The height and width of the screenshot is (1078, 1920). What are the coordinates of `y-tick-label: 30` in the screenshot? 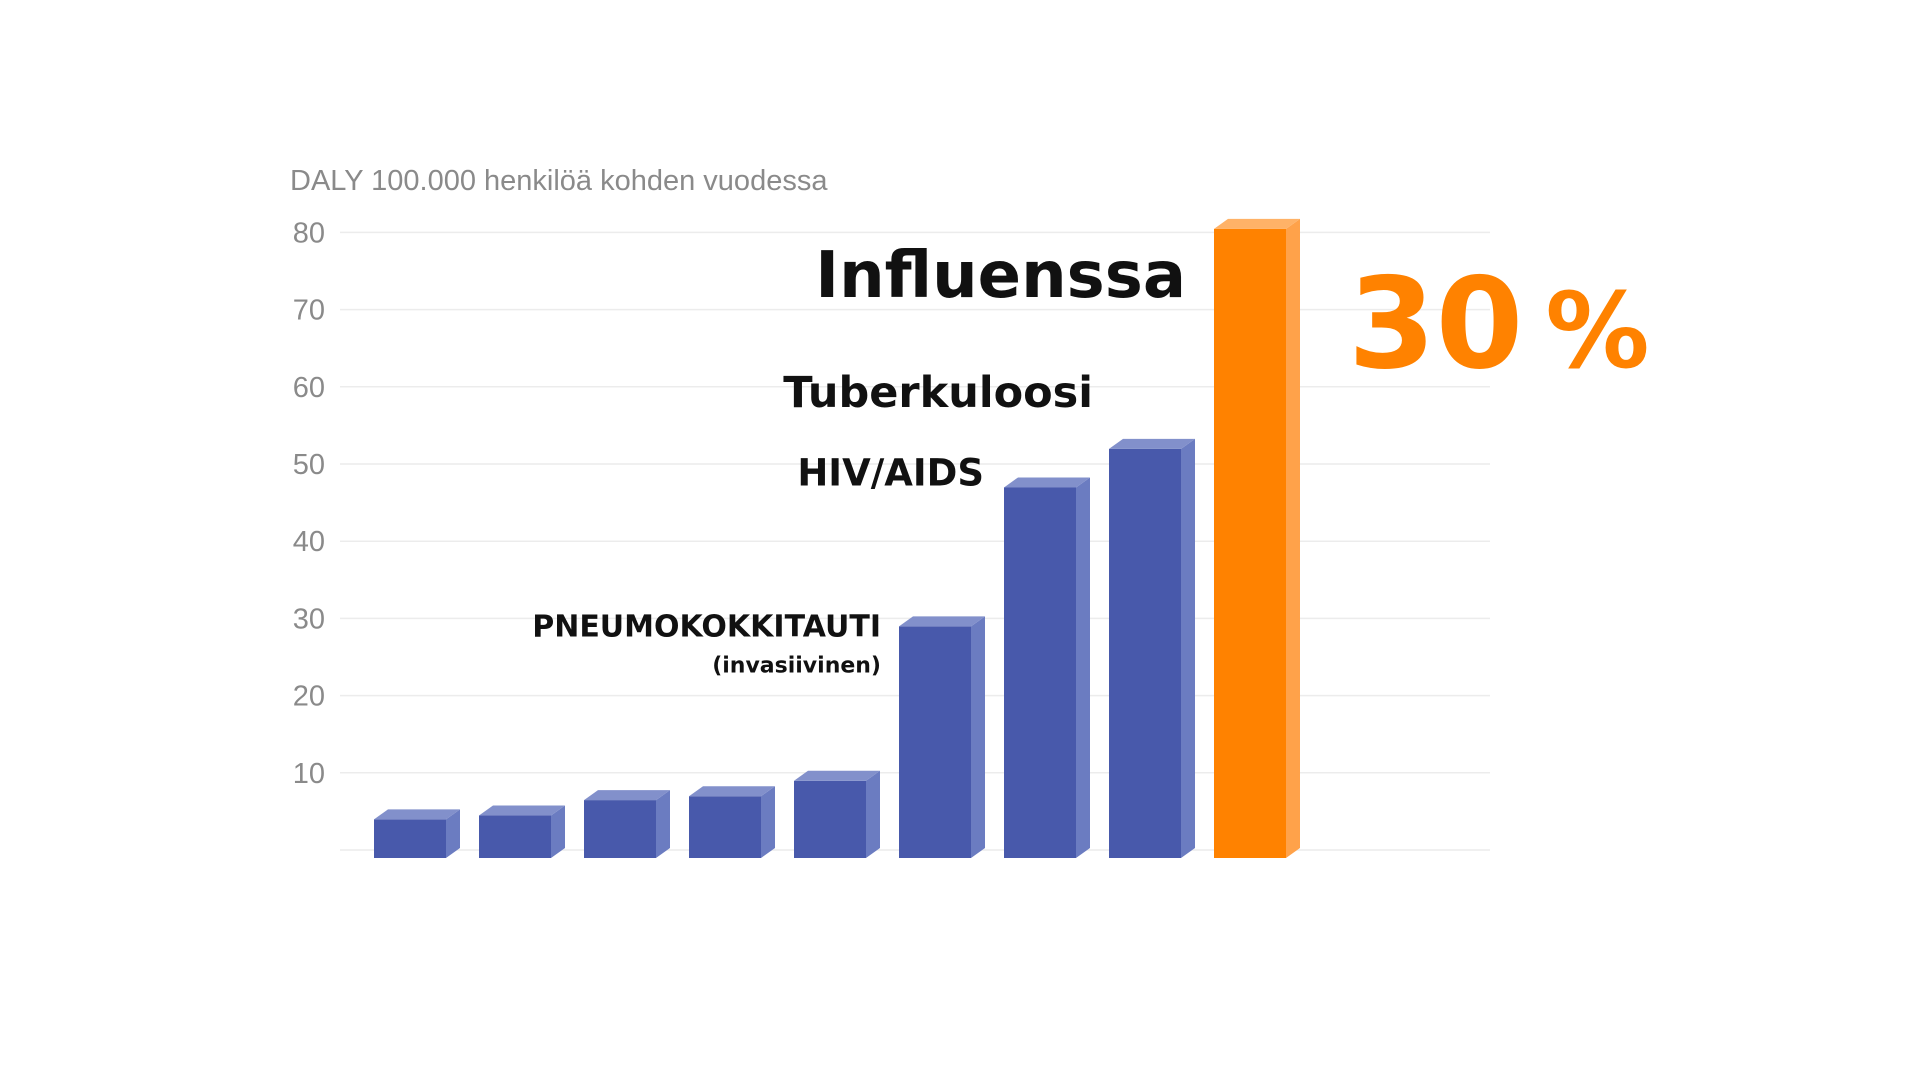 It's located at (309, 619).